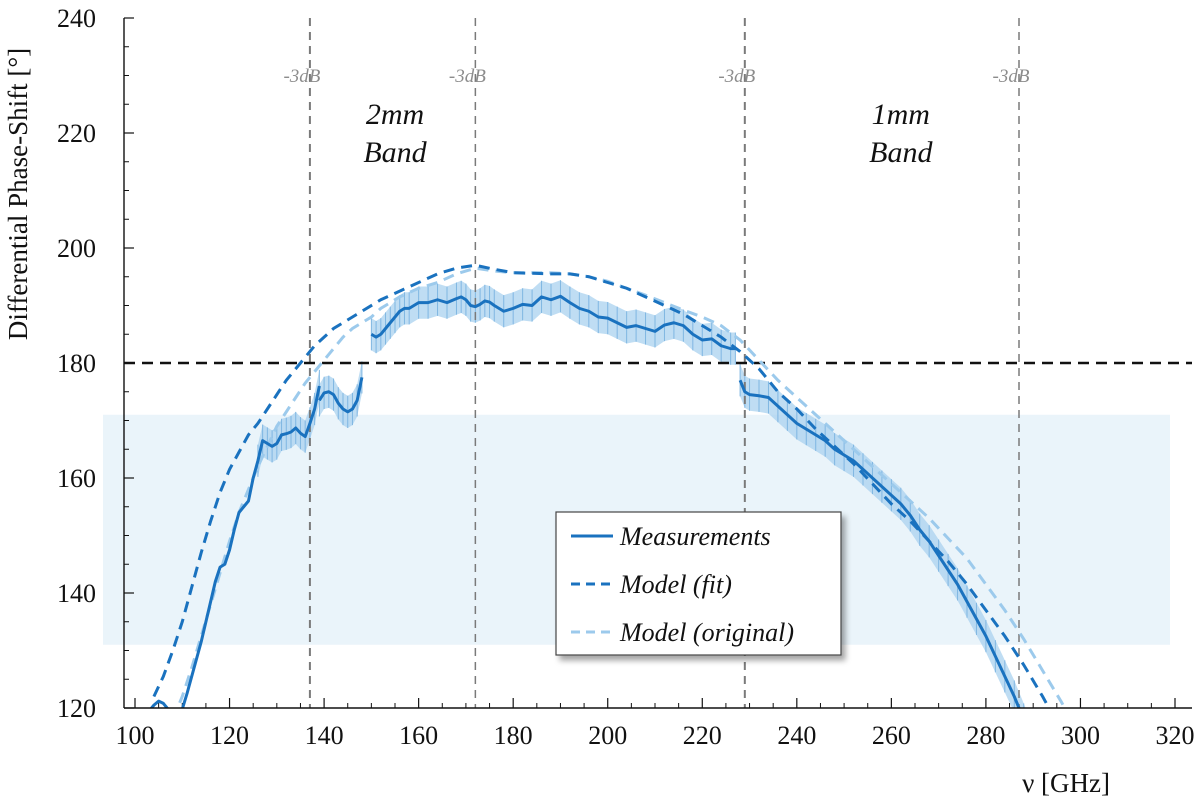 The image size is (1200, 802). What do you see at coordinates (76, 478) in the screenshot?
I see `y-tick-label: 160` at bounding box center [76, 478].